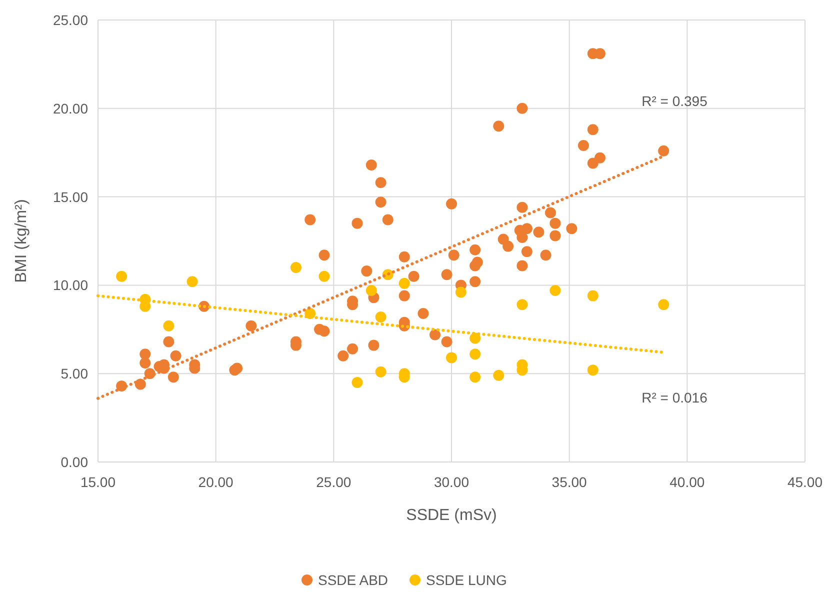 Image resolution: width=828 pixels, height=592 pixels. I want to click on y-tick-label: 5.00, so click(74, 374).